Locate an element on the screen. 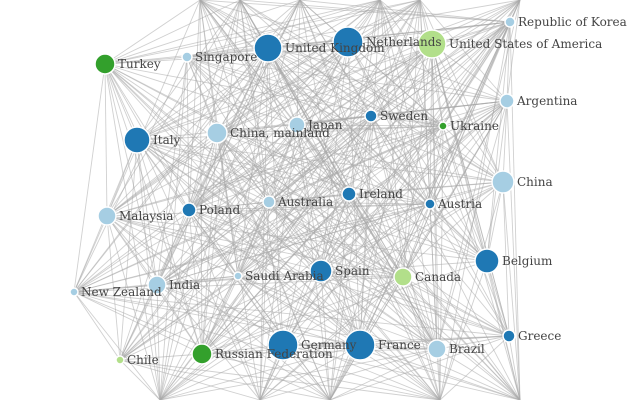 This screenshot has width=640, height=400. node-label-china: China is located at coordinates (535, 182).